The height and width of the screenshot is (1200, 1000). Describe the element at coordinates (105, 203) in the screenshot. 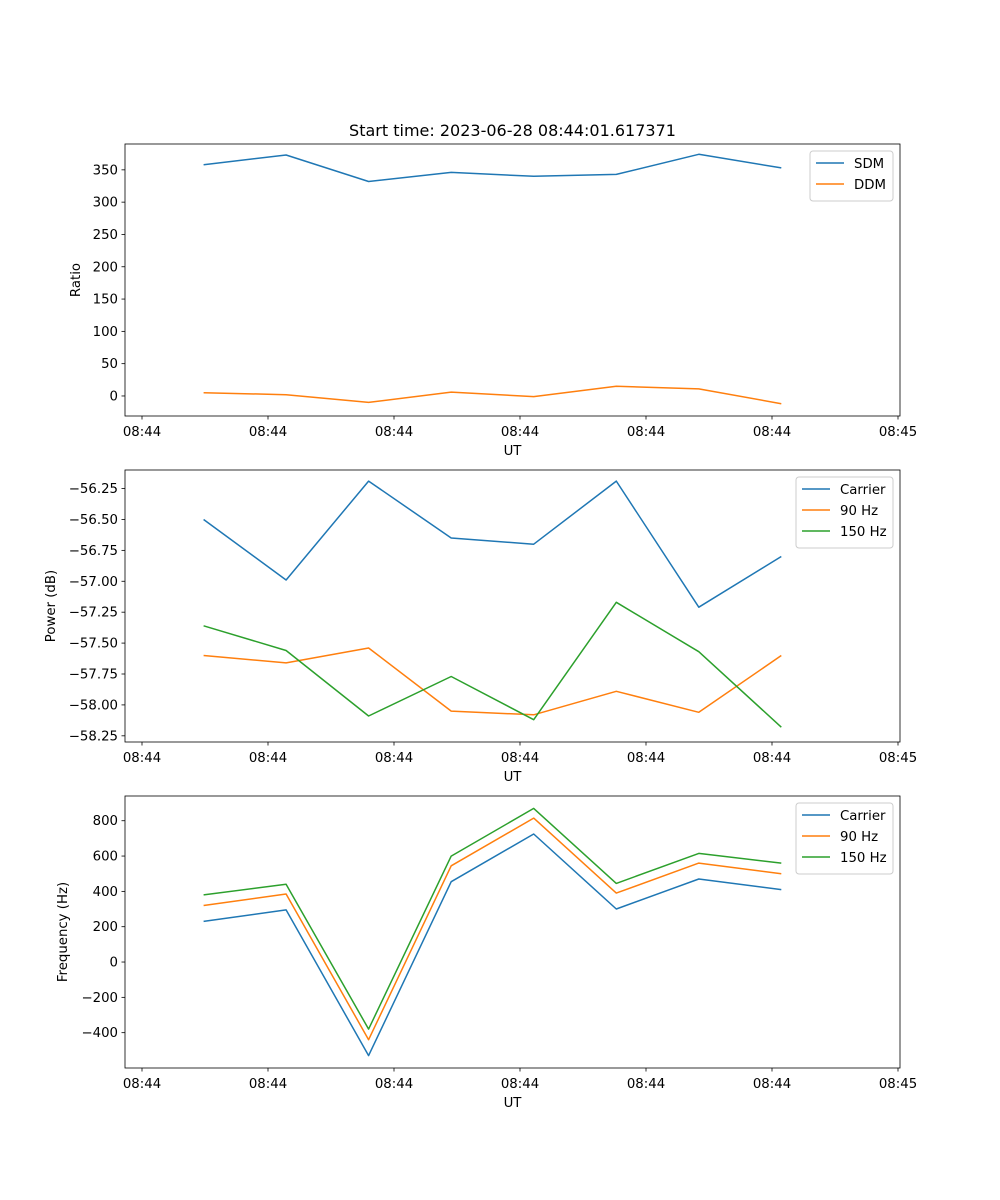

I see `y-tick-label: 300` at that location.